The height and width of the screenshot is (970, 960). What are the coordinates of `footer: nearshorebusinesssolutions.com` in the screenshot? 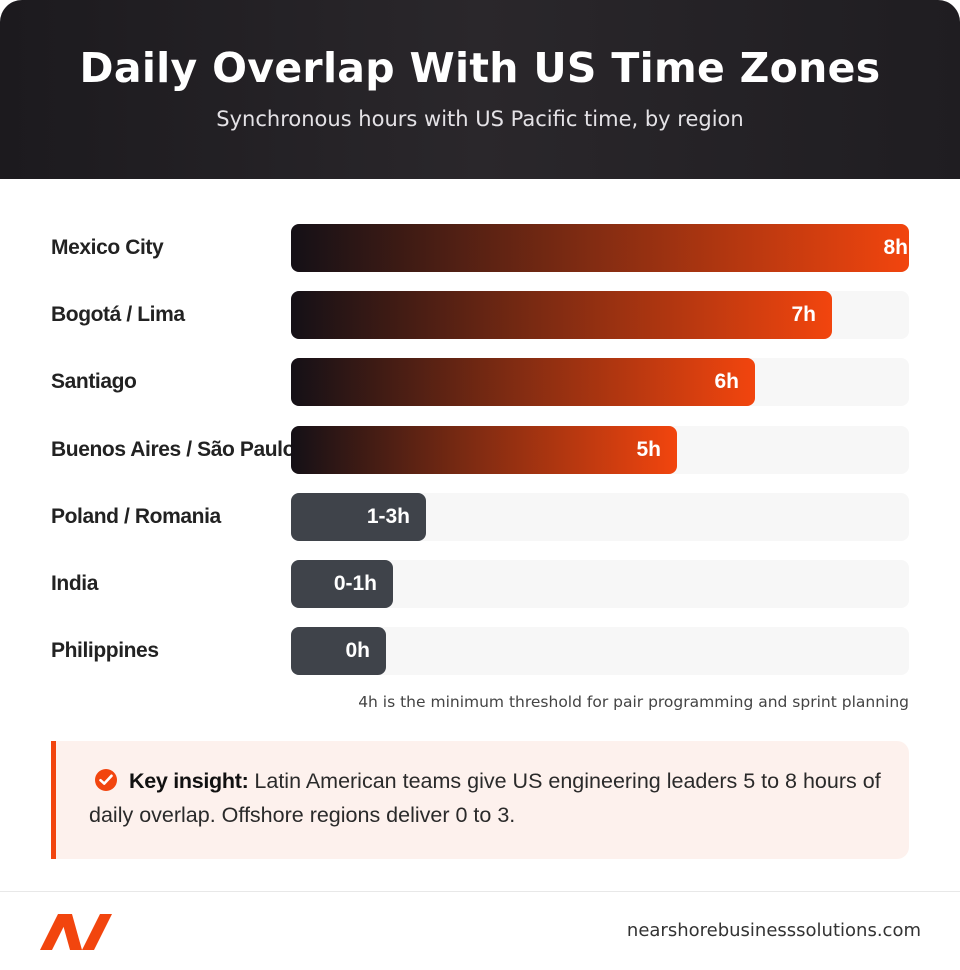 It's located at (480, 930).